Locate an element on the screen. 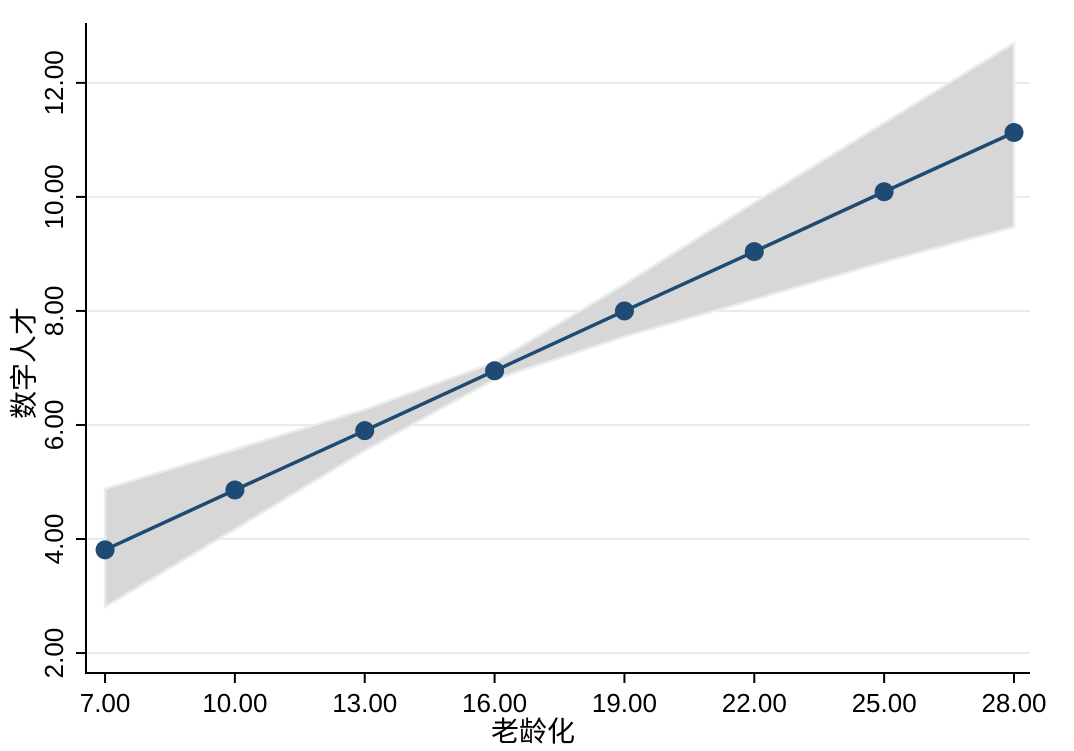 Image resolution: width=1074 pixels, height=751 pixels. x-tick-label: 22.00 is located at coordinates (754, 703).